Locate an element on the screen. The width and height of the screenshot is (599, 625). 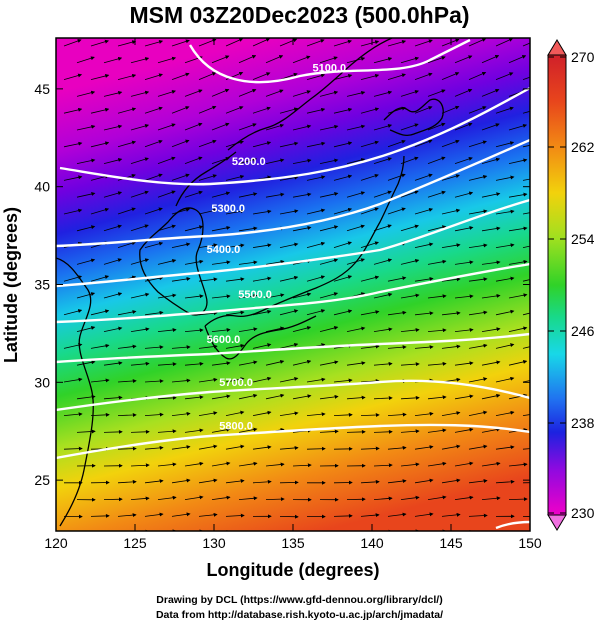
x-tick-label: 135 is located at coordinates (293, 543).